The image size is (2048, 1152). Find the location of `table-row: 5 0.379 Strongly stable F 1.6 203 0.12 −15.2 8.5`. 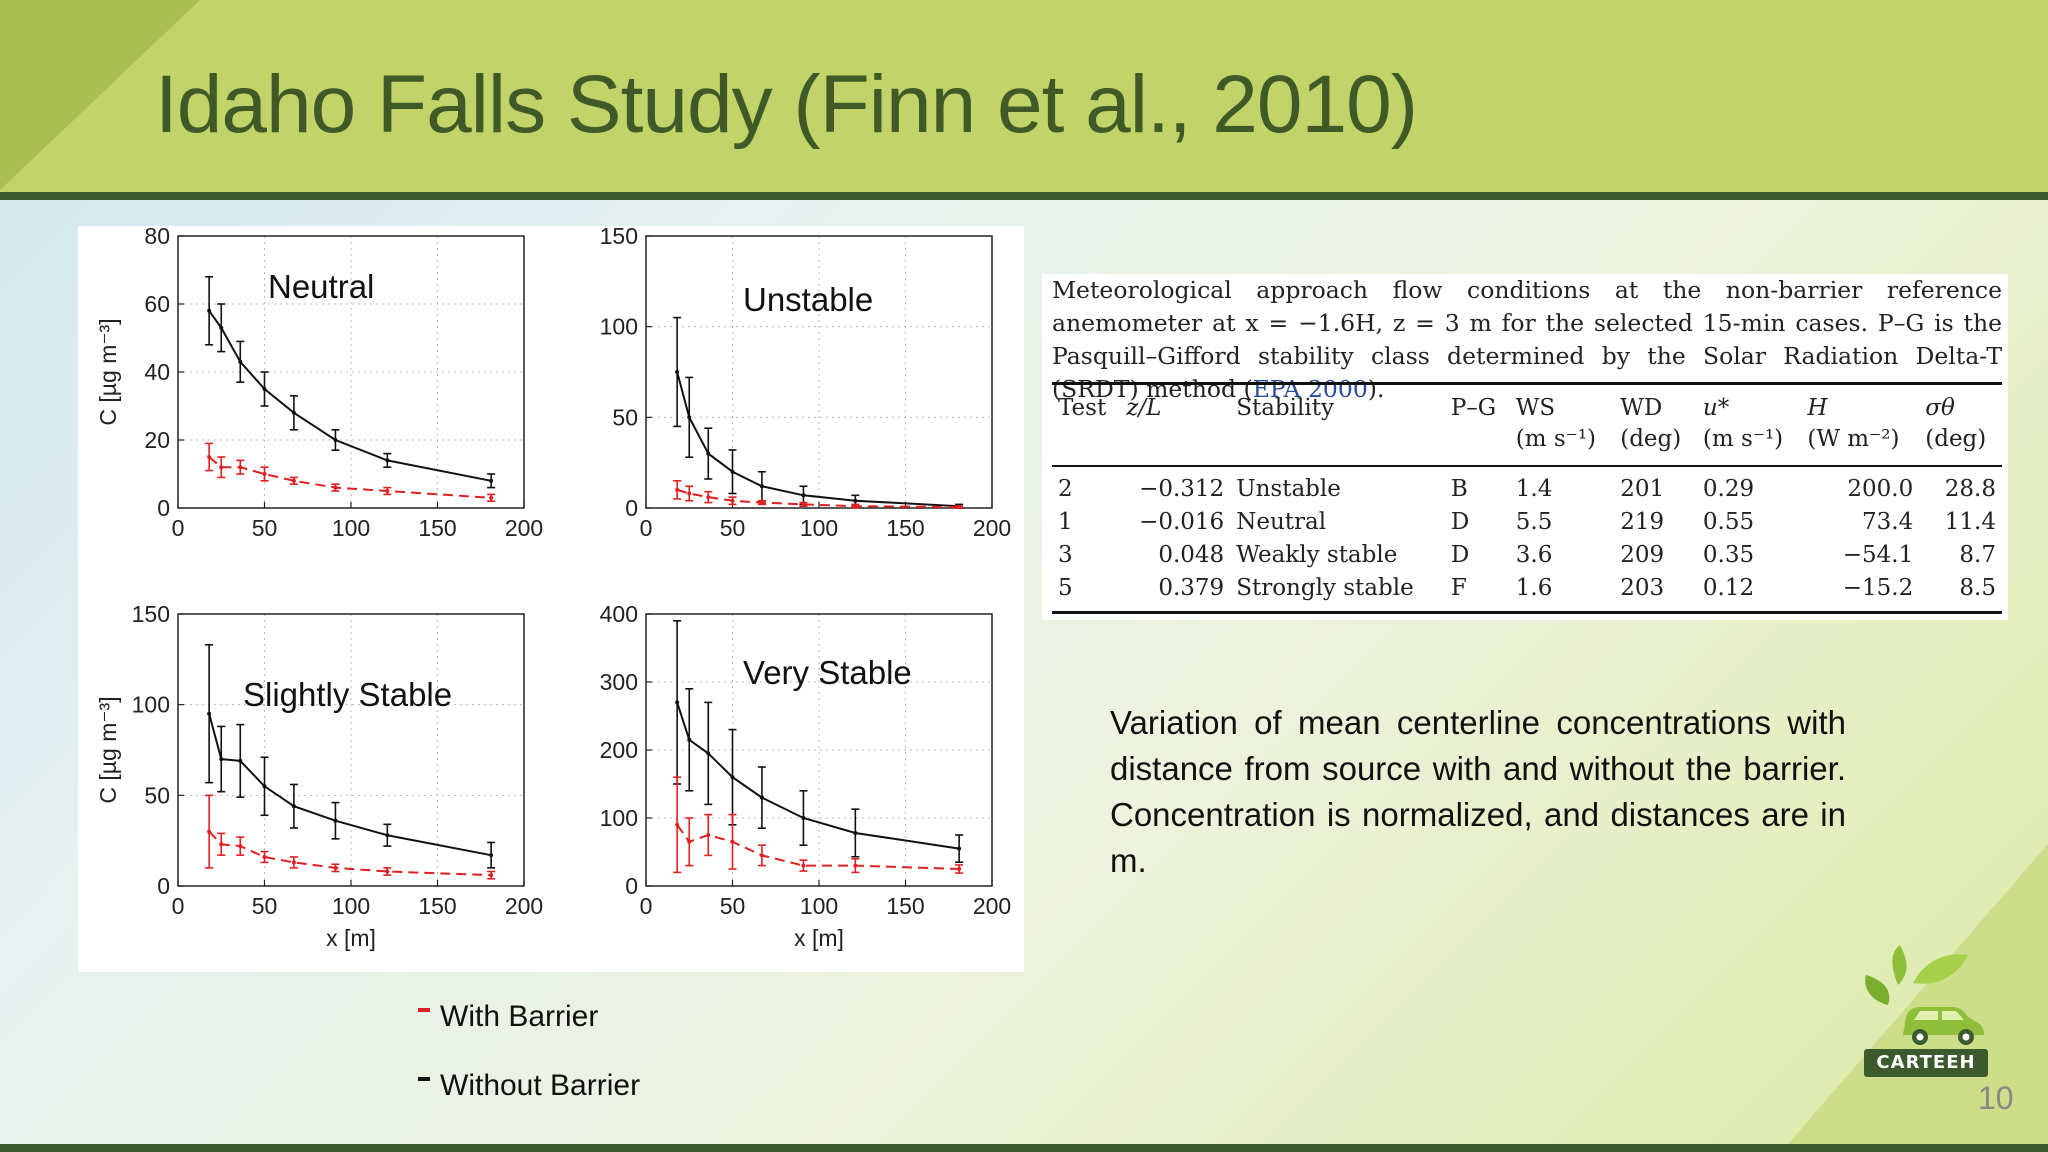

table-row: 5 0.379 Strongly stable F 1.6 203 0.12 −15.2 8.5 is located at coordinates (1527, 593).